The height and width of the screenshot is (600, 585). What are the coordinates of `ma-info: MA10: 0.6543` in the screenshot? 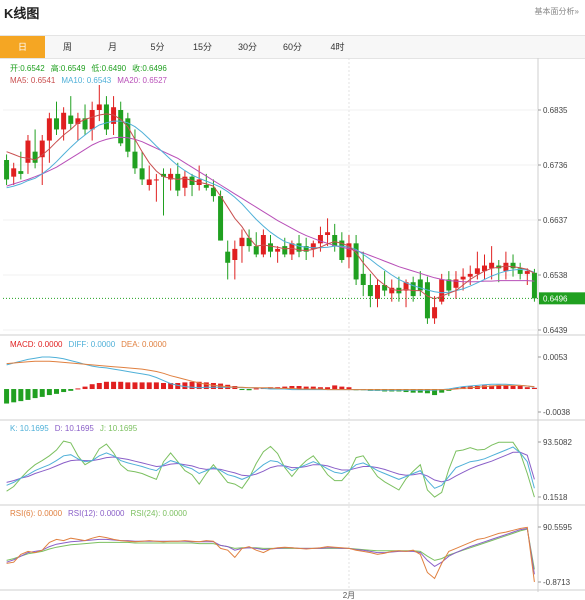 It's located at (86, 80).